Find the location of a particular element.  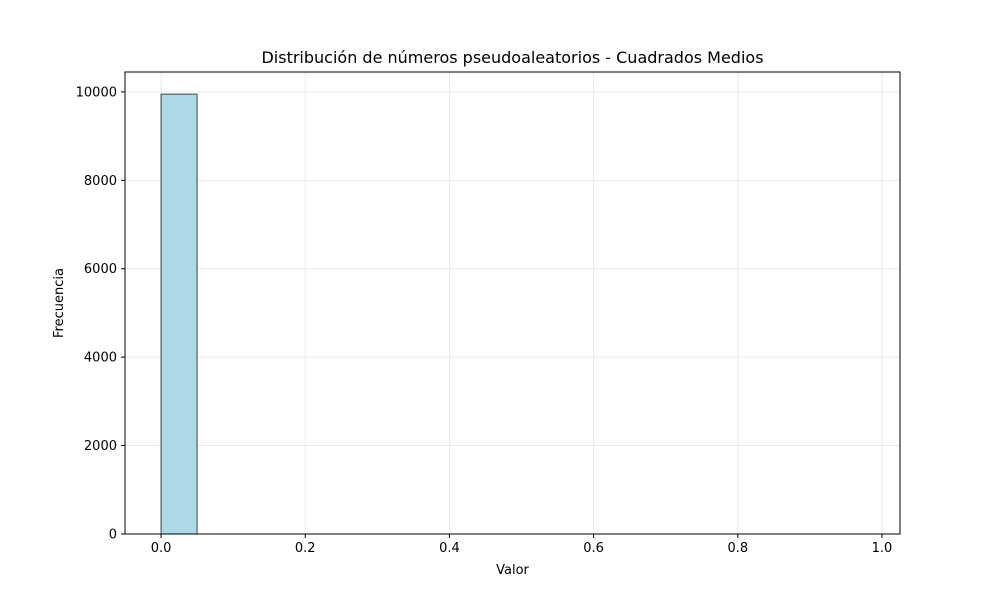

bars-layer is located at coordinates (179, 314).